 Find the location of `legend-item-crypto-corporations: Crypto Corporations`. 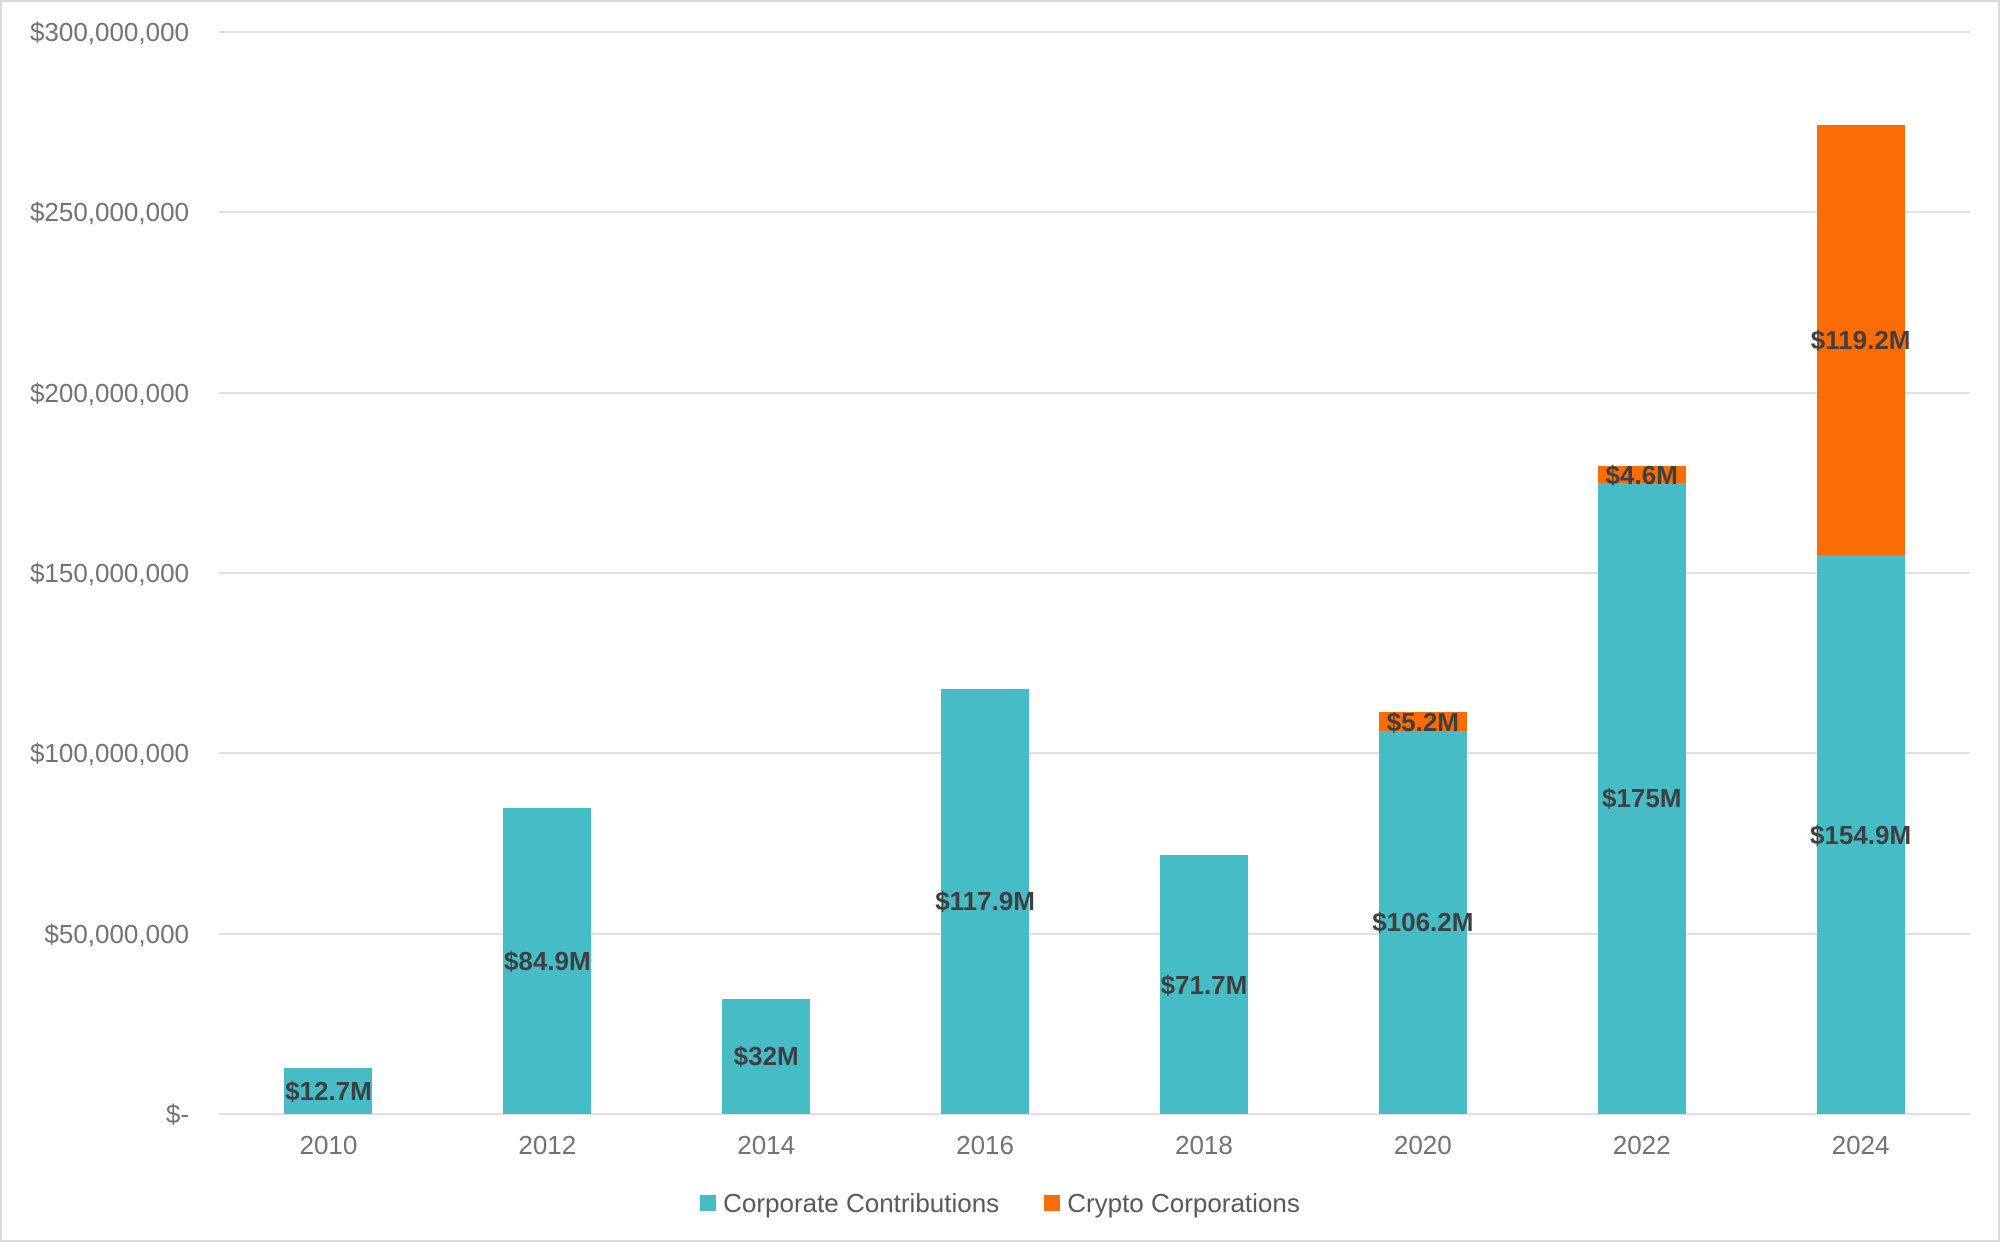

legend-item-crypto-corporations: Crypto Corporations is located at coordinates (1172, 1203).